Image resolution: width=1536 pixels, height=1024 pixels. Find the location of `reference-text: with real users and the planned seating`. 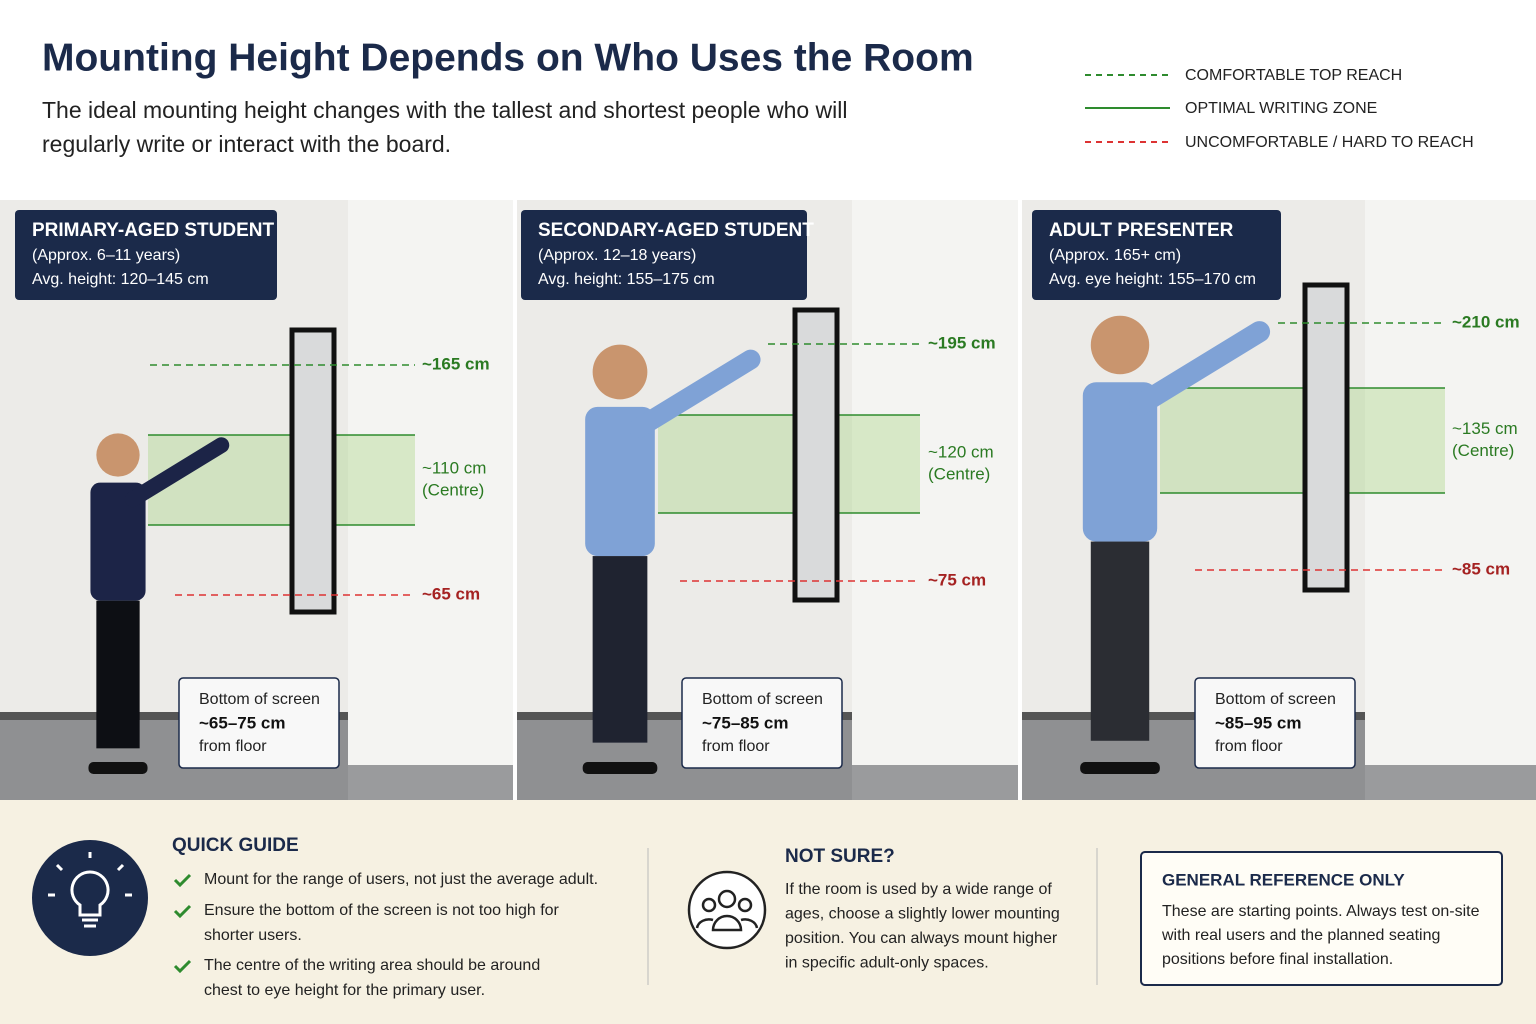

reference-text: with real users and the planned seating is located at coordinates (1300, 935).